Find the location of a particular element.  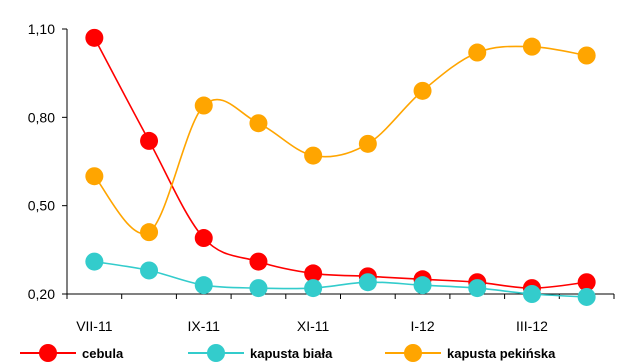

y-axis-ticks: 0,20 0,50 0,80 1,10 is located at coordinates (47, 161).